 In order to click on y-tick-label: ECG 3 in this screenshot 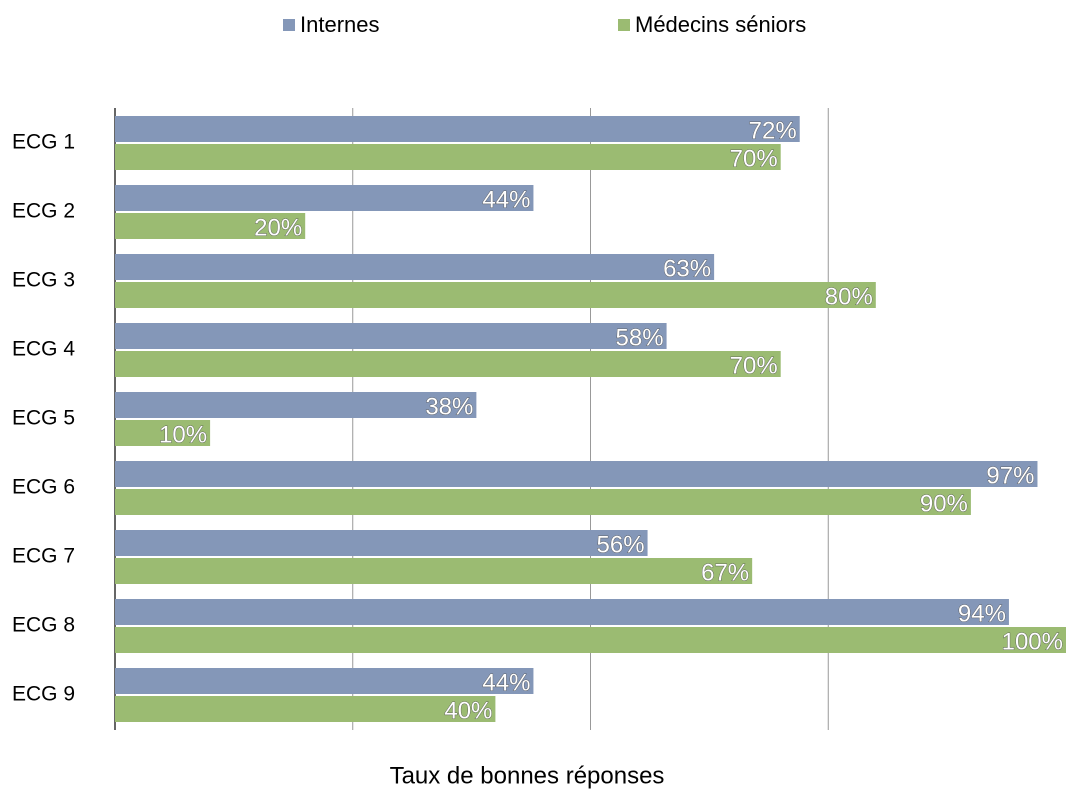, I will do `click(43, 280)`.